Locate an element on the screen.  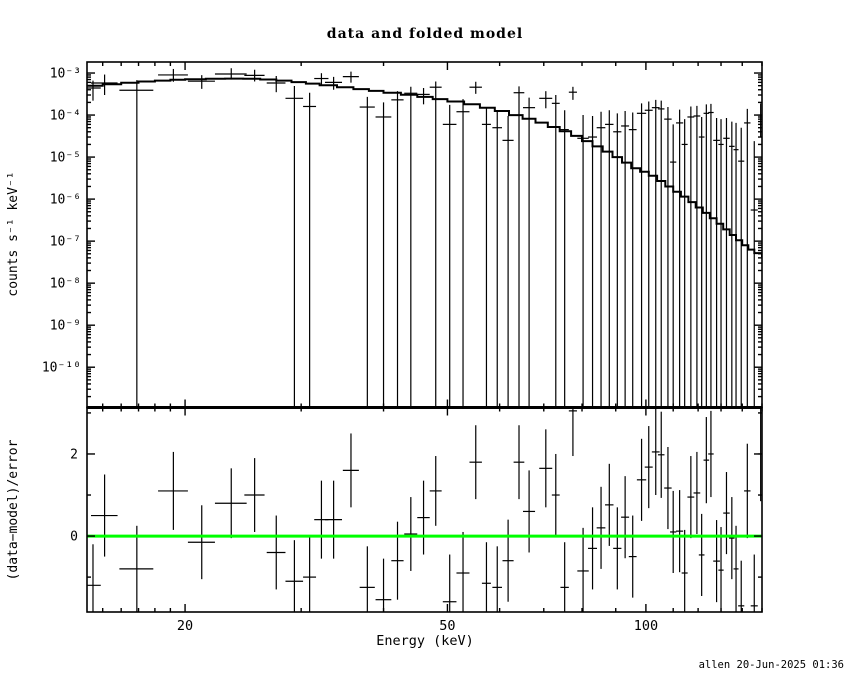
timestamp: allen 20-Jun-2025 01:36 is located at coordinates (771, 665).